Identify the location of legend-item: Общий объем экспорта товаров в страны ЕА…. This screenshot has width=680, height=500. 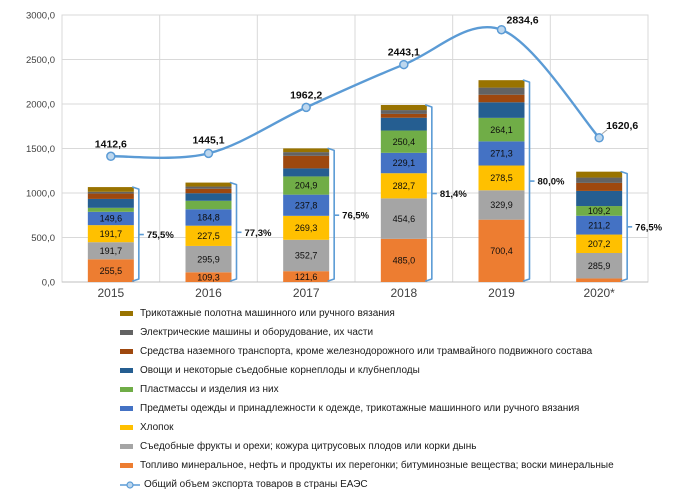
(400, 484).